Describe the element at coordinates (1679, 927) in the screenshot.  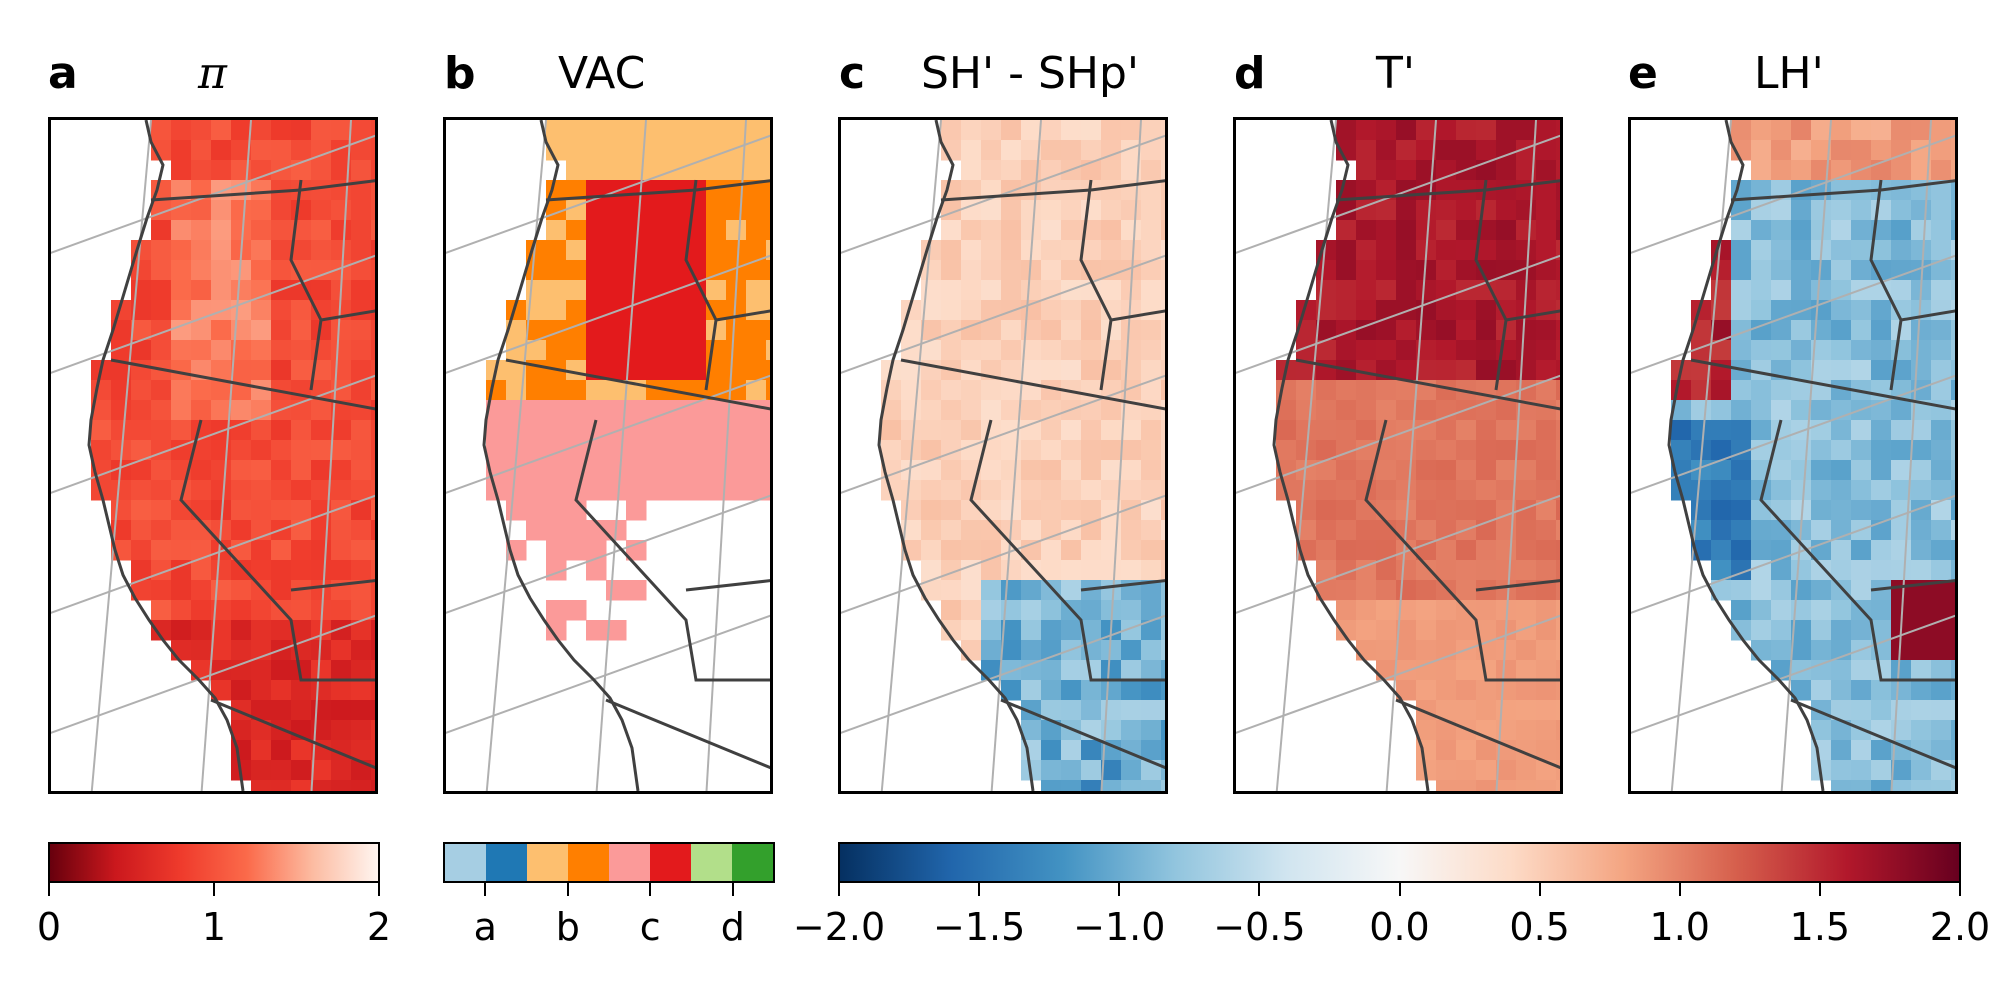
I see `colorbar-diverging-tick-label-6: 1.0` at that location.